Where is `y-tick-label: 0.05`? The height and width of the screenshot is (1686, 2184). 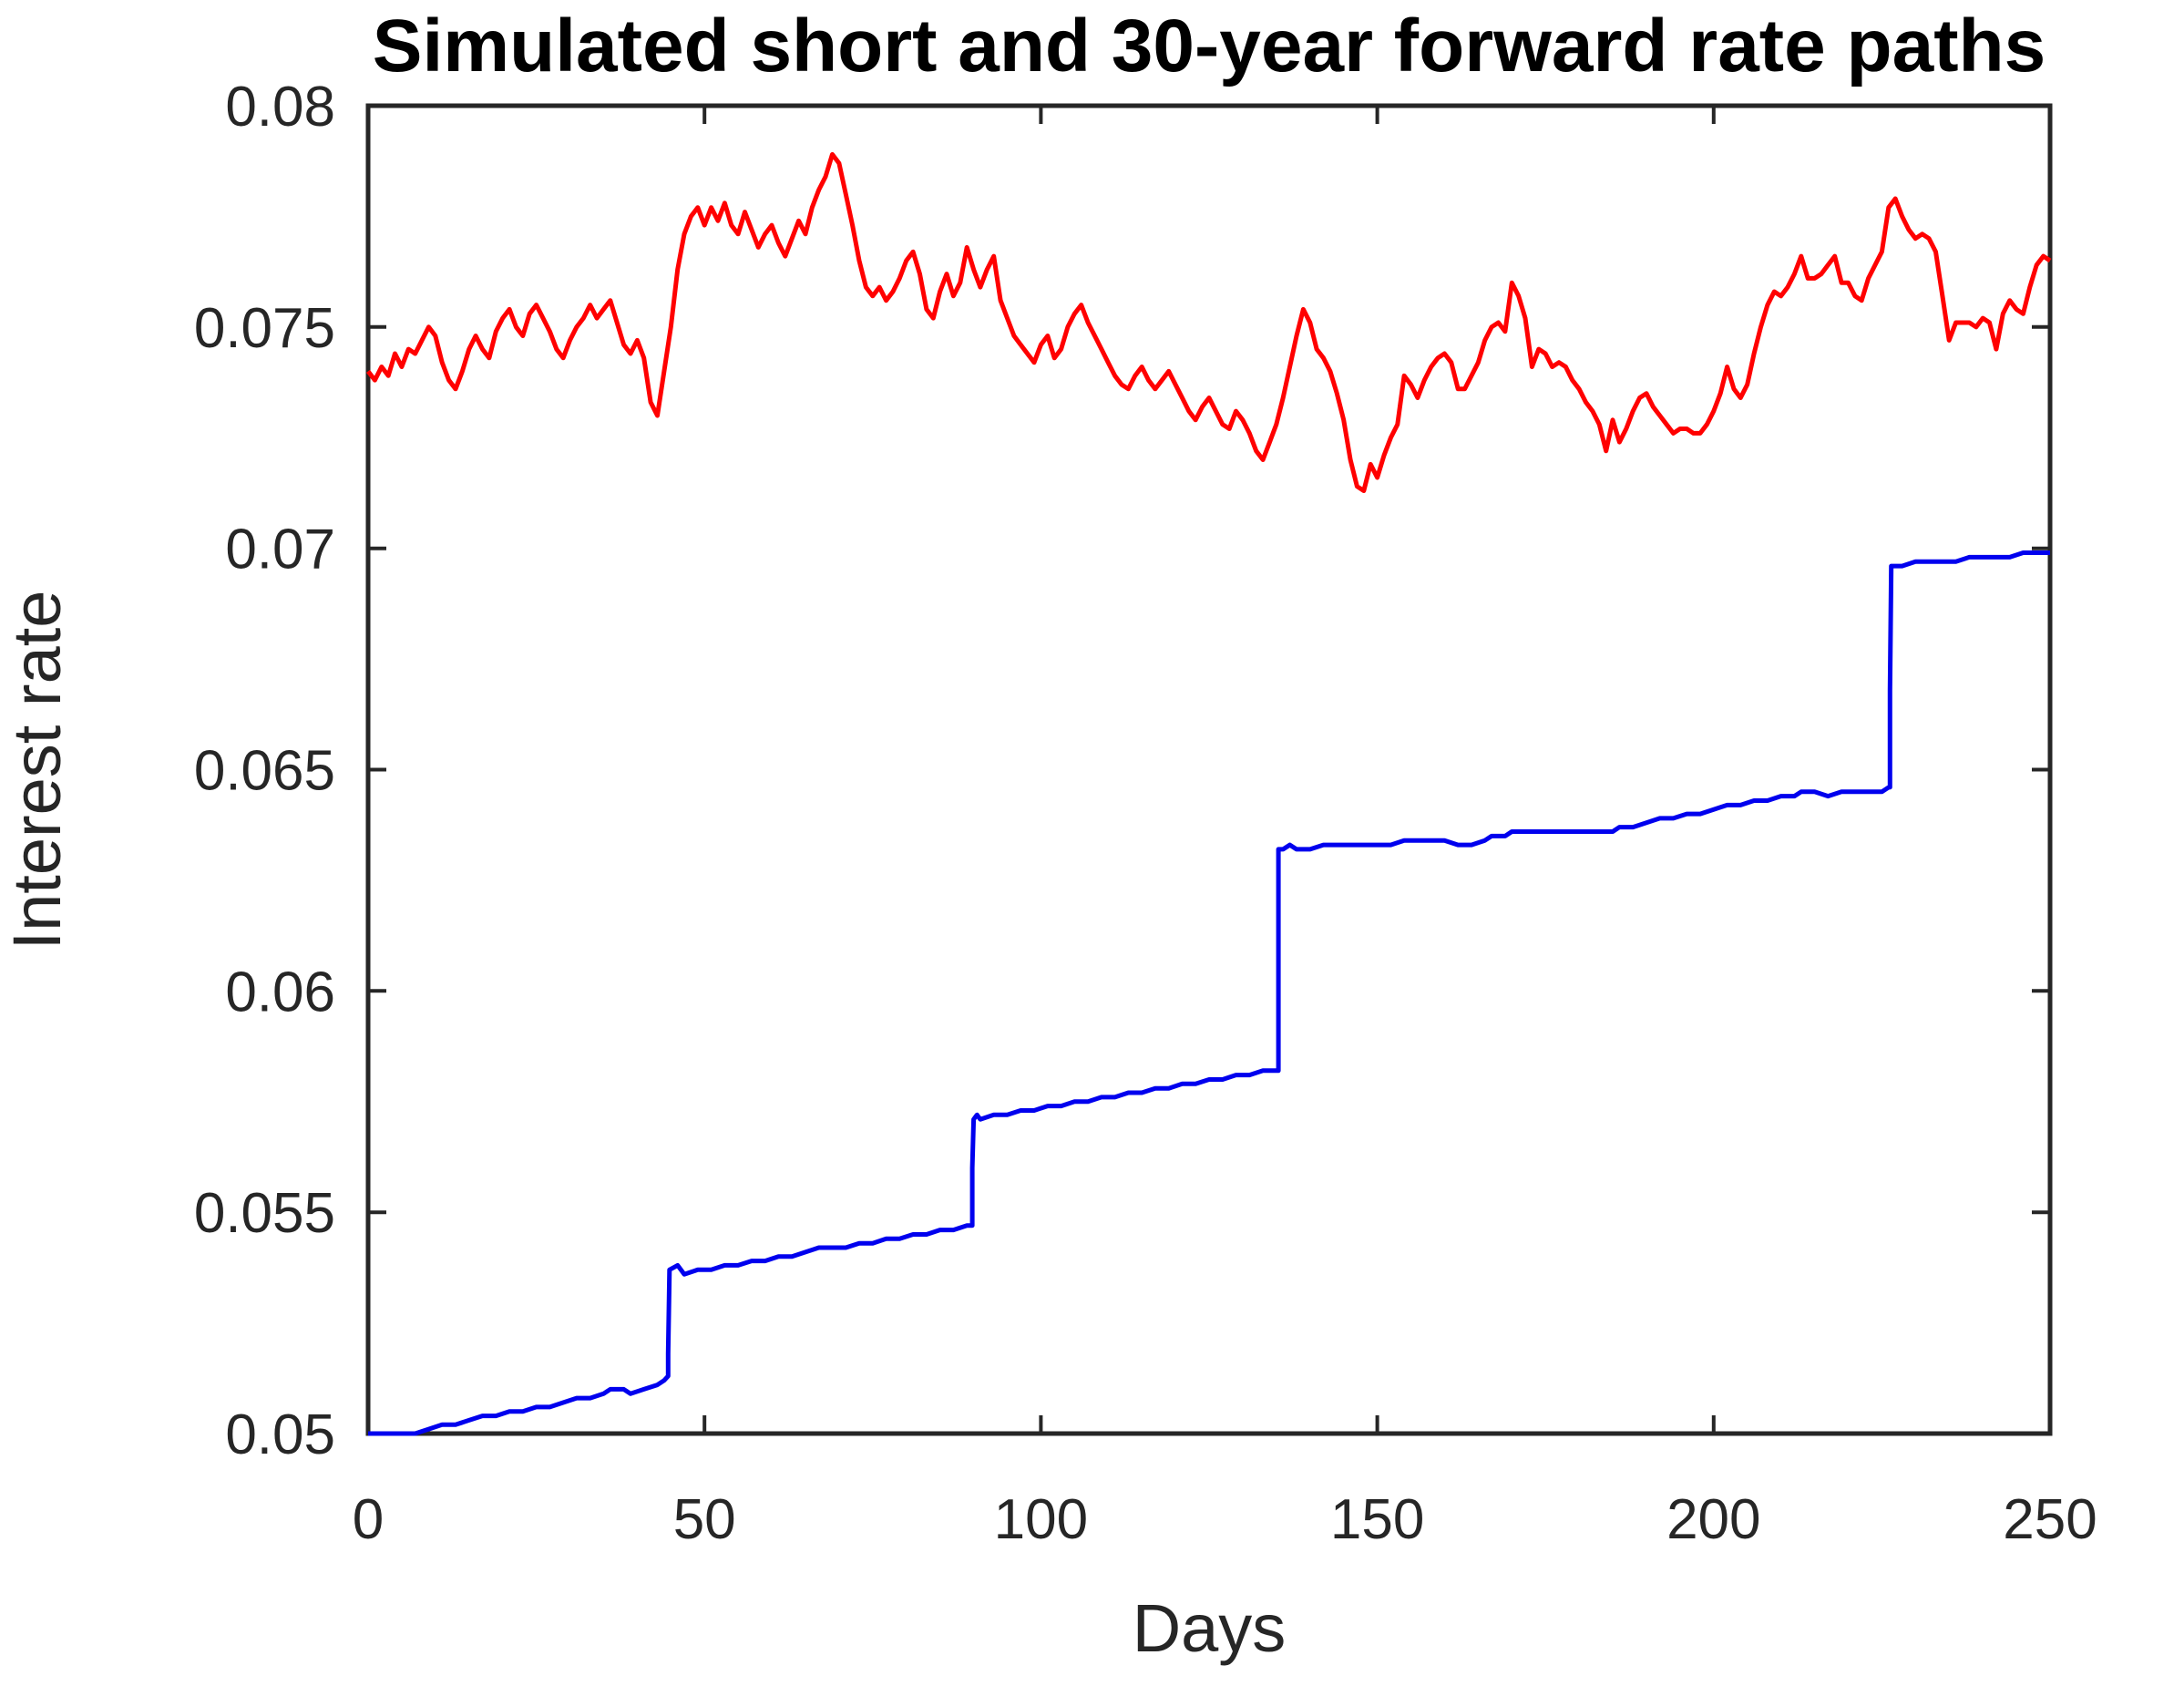 y-tick-label: 0.05 is located at coordinates (280, 1434).